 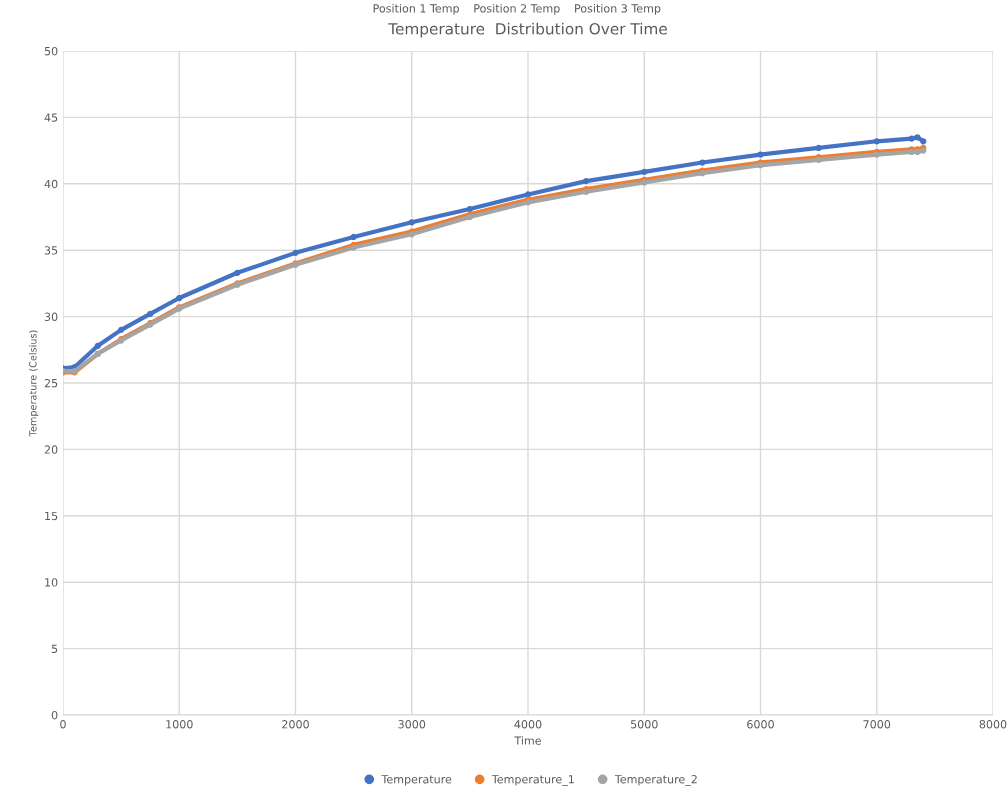 What do you see at coordinates (54, 715) in the screenshot?
I see `y-tick-label: 0` at bounding box center [54, 715].